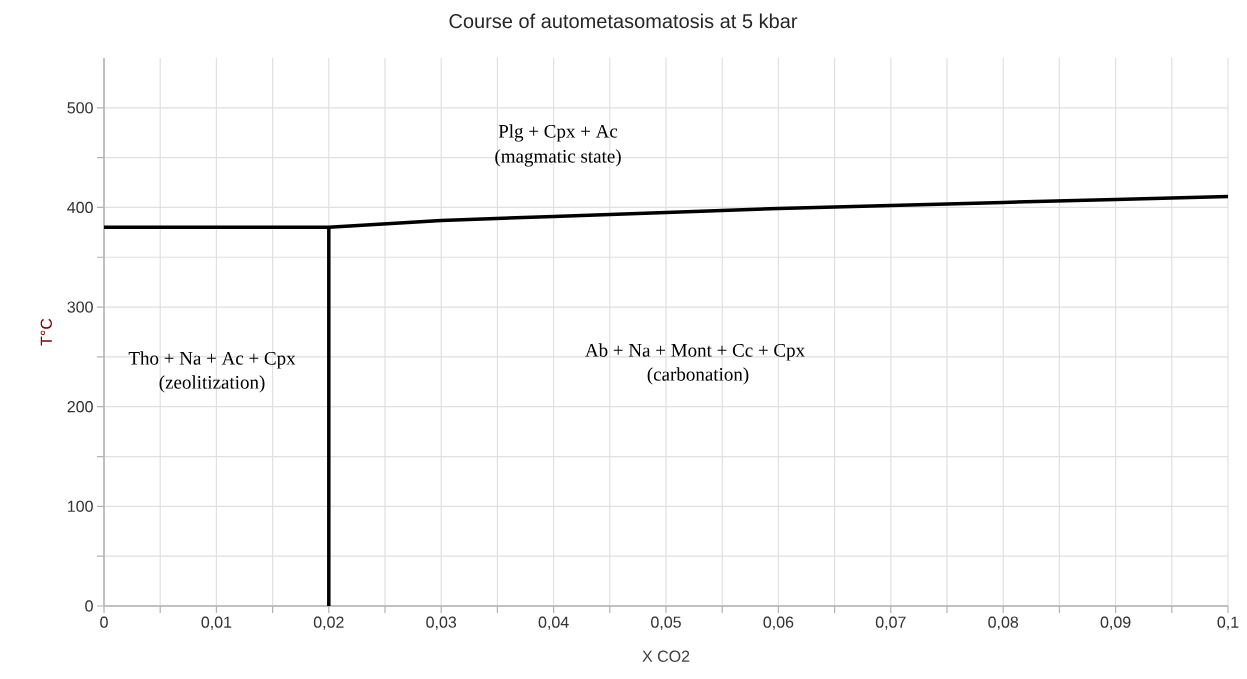 The width and height of the screenshot is (1247, 679). What do you see at coordinates (695, 352) in the screenshot?
I see `annotation: Ab + Na + Mont + Cc + Cpx` at bounding box center [695, 352].